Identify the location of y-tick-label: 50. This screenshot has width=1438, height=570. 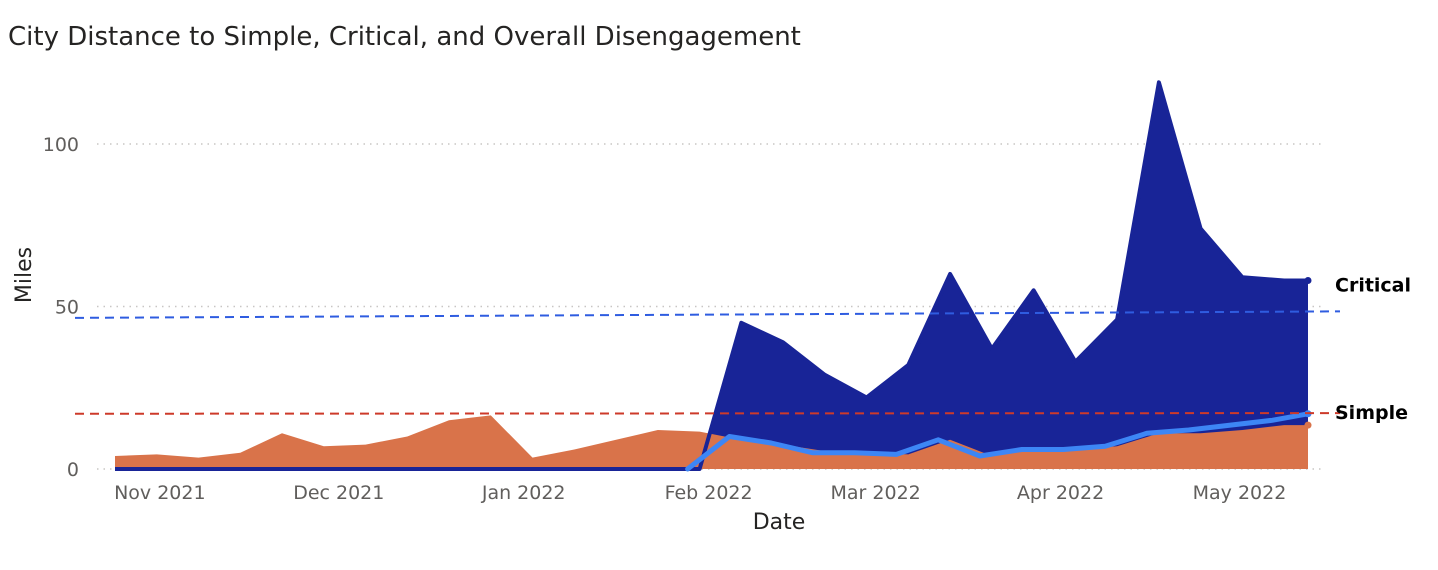
(67, 308).